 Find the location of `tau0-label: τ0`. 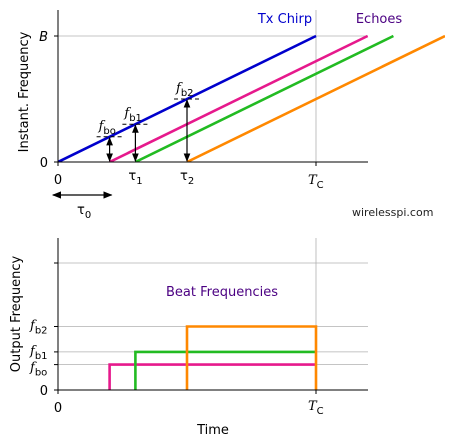

tau0-label: τ0 is located at coordinates (84, 212).